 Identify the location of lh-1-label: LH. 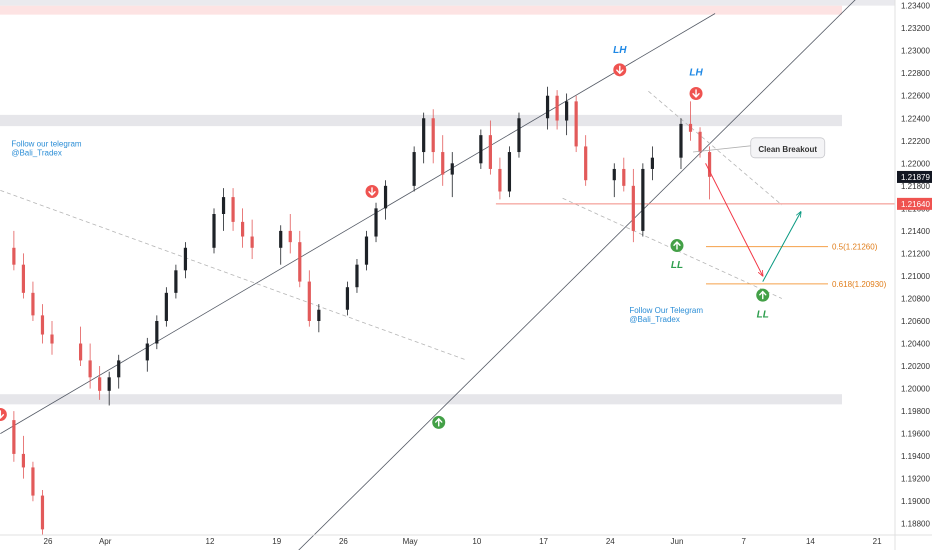
(620, 50).